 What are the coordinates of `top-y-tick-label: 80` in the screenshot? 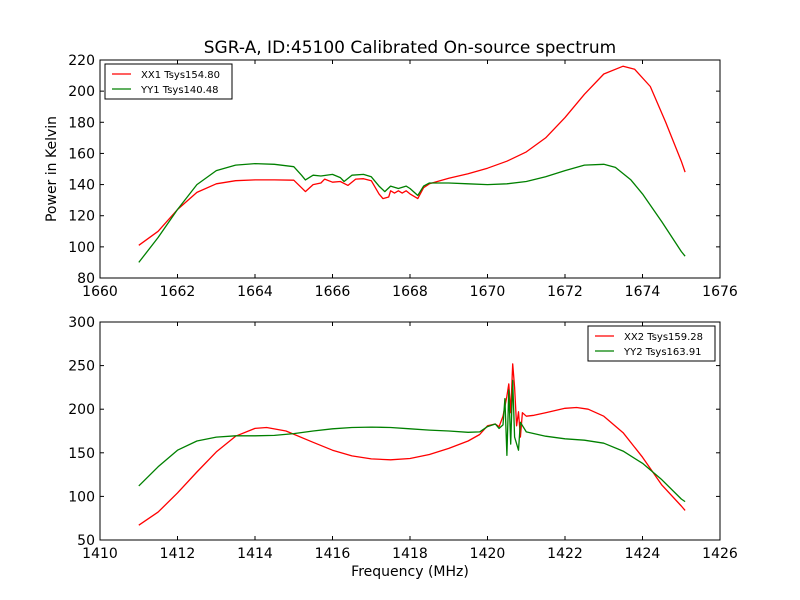 It's located at (86, 279).